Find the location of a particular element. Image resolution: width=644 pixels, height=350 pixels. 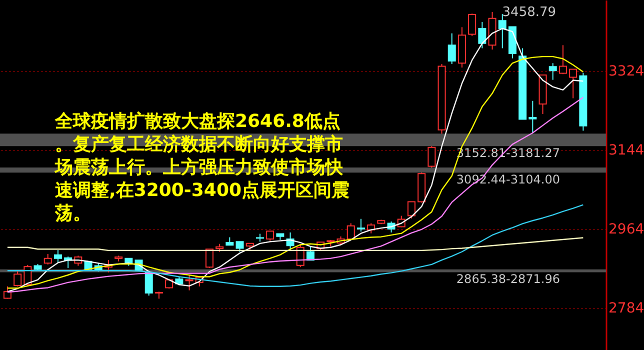

y-tick-label: 2784 is located at coordinates (626, 308).